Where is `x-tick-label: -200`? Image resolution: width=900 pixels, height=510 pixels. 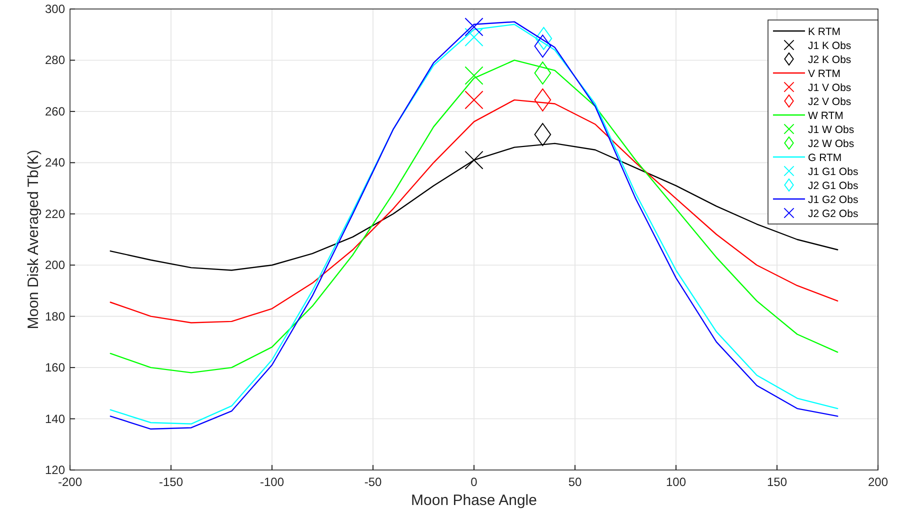
x-tick-label: -200 is located at coordinates (70, 482).